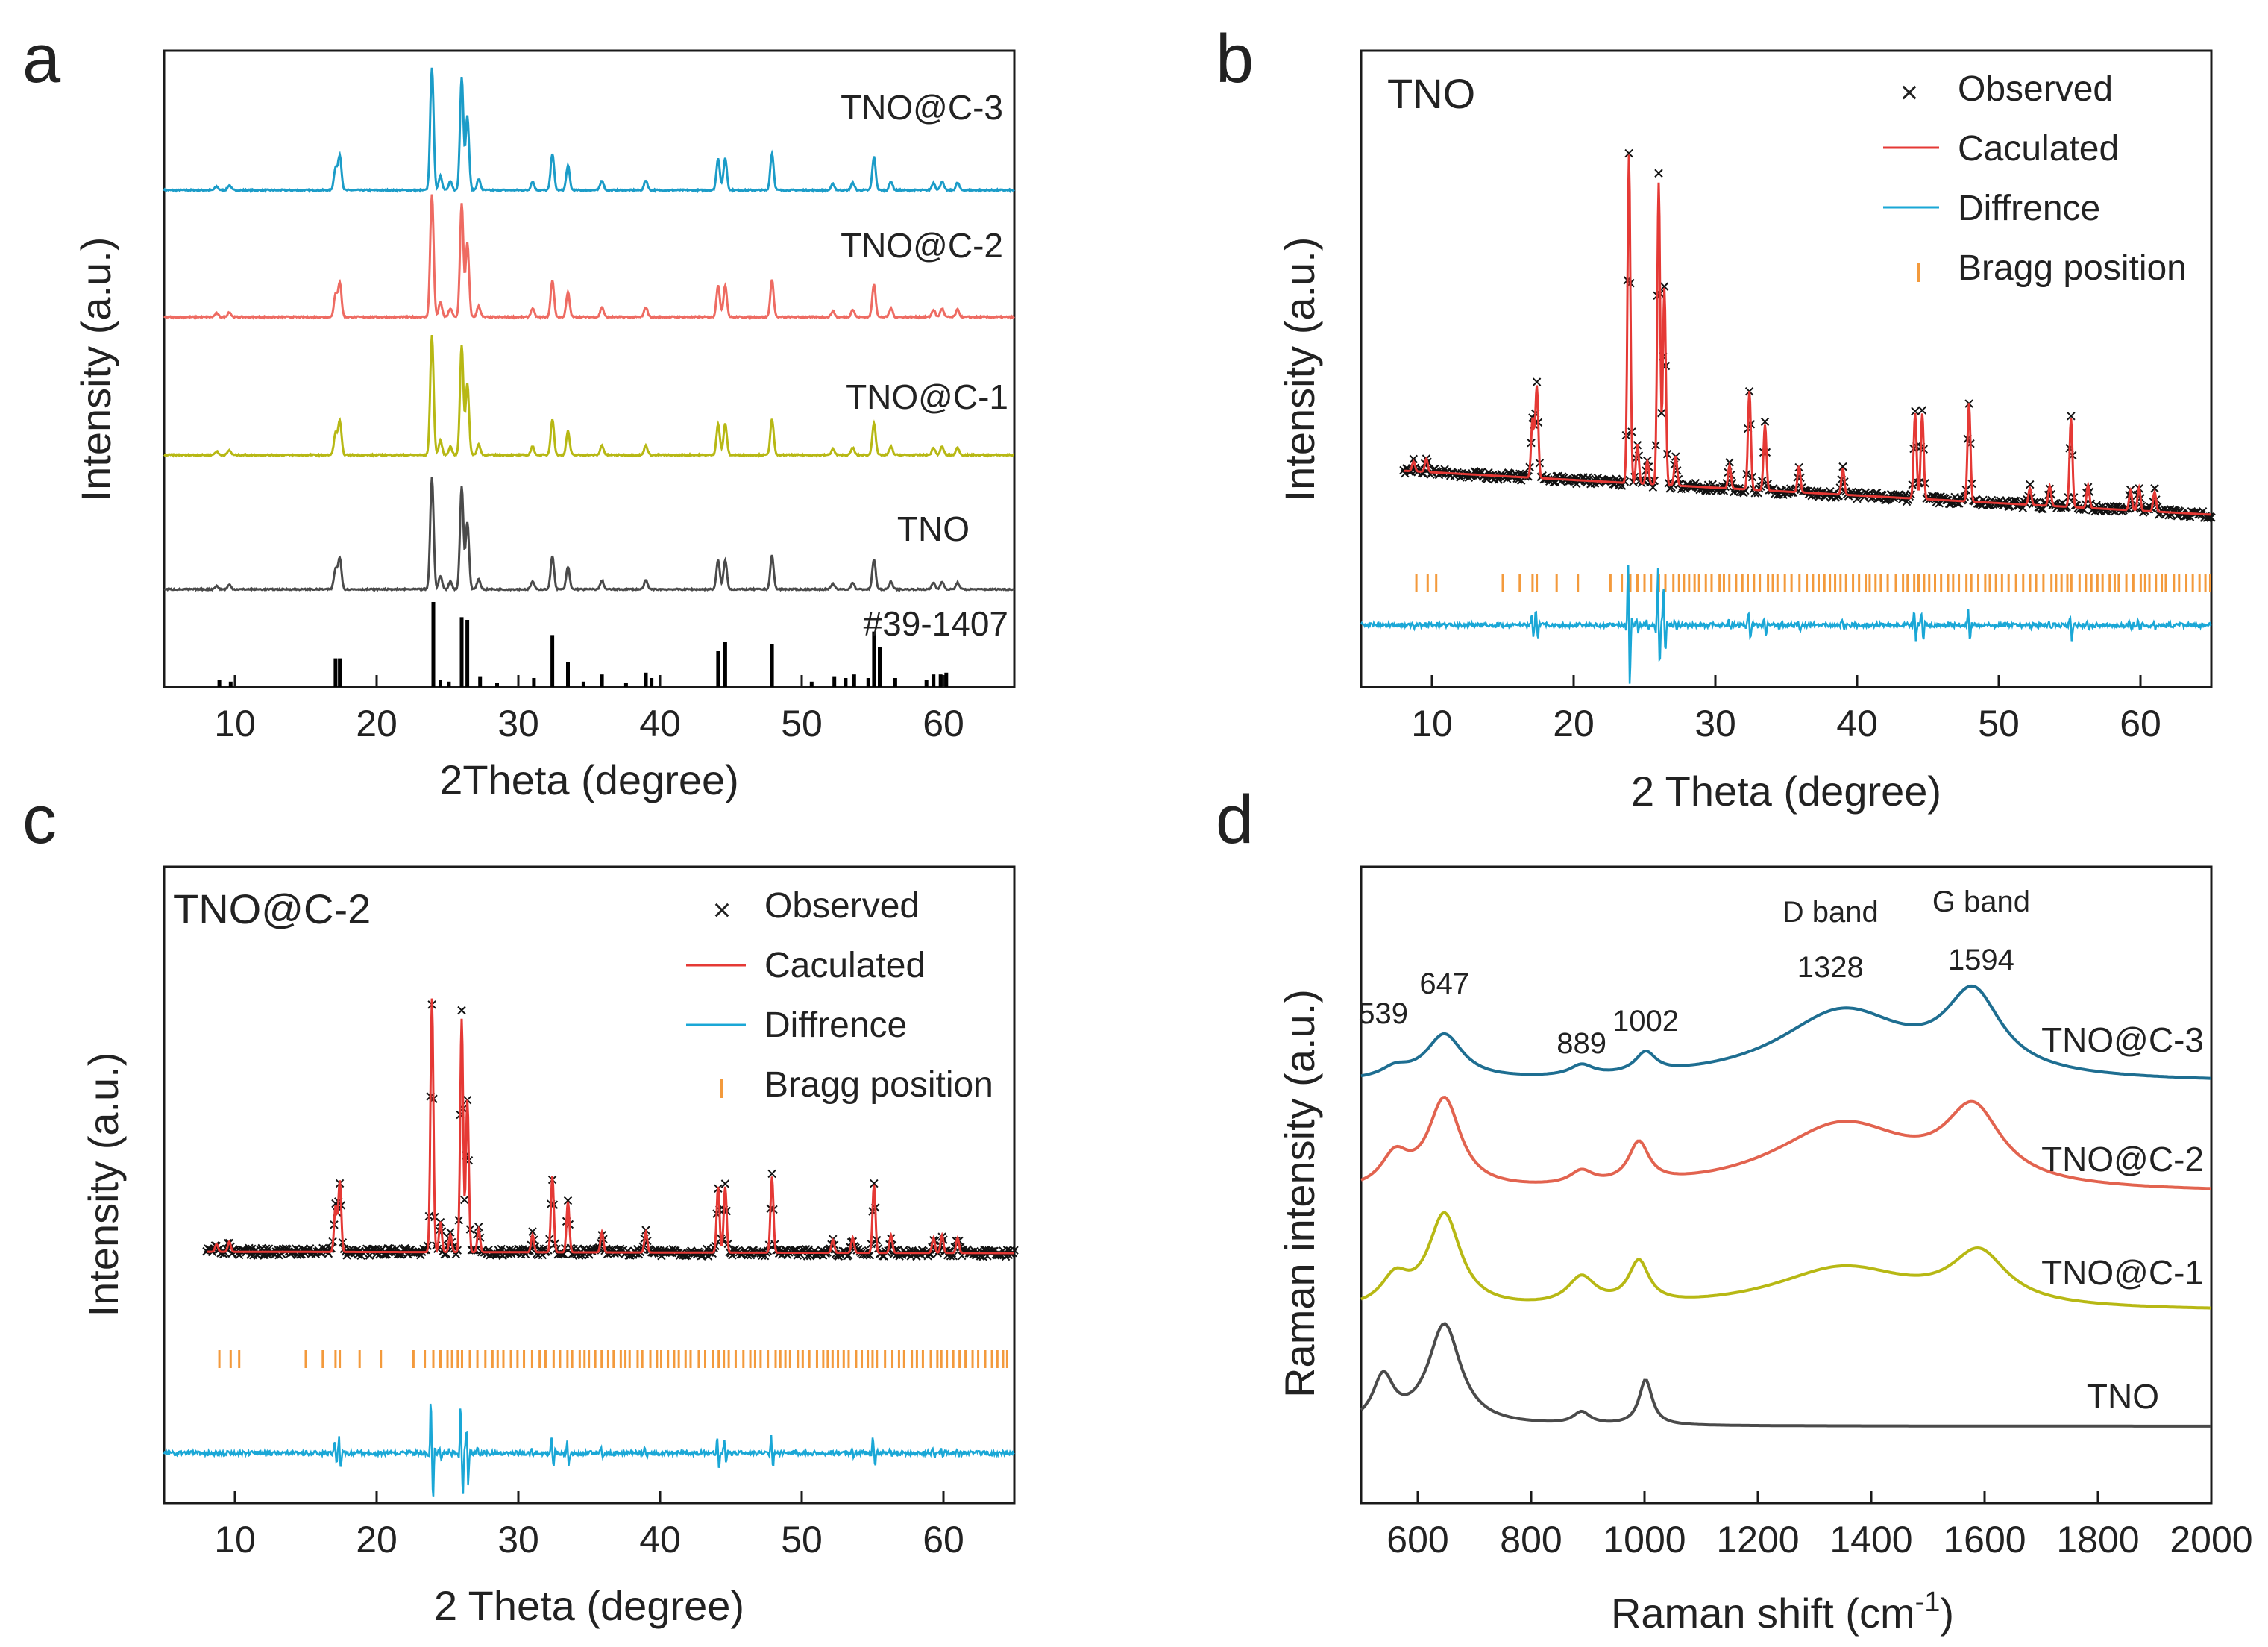 The height and width of the screenshot is (1647, 2268). I want to click on panel-c-x-tick-label-2: 30, so click(518, 1540).